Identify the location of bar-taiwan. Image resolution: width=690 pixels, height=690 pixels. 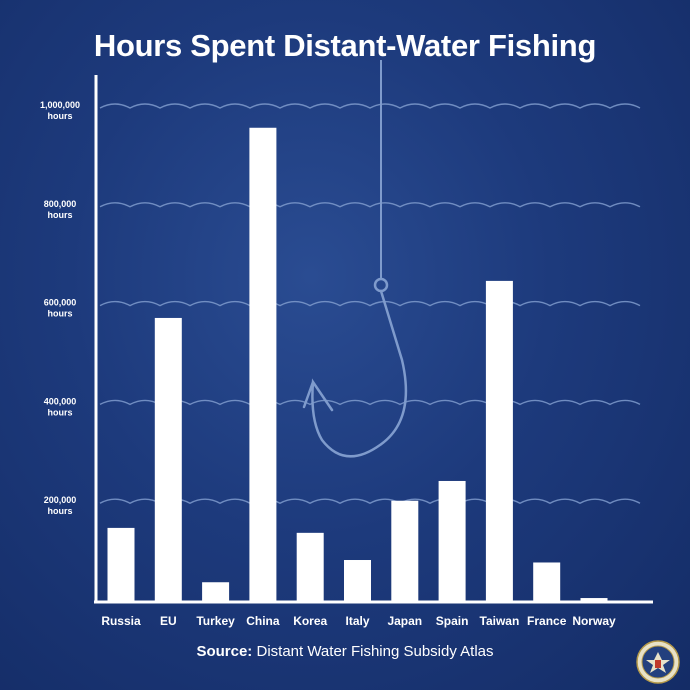
(499, 441).